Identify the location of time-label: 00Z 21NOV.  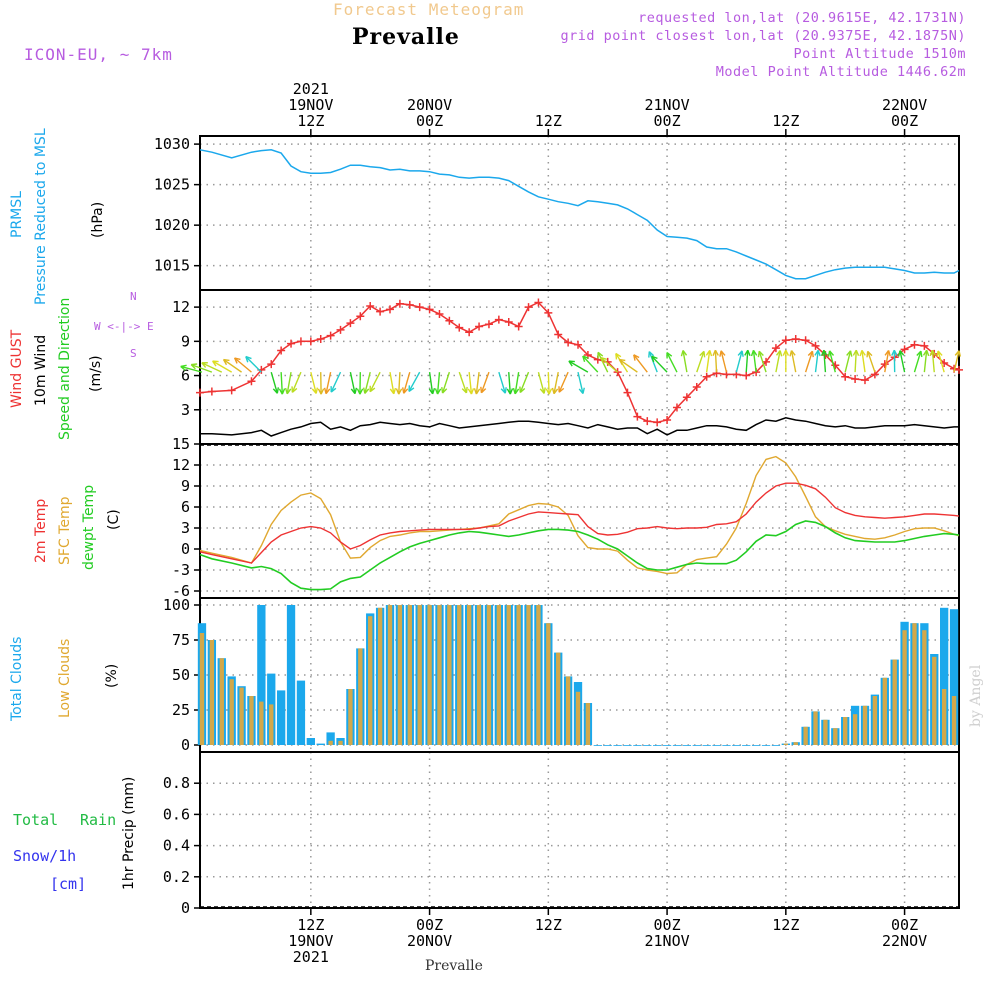
(667, 933).